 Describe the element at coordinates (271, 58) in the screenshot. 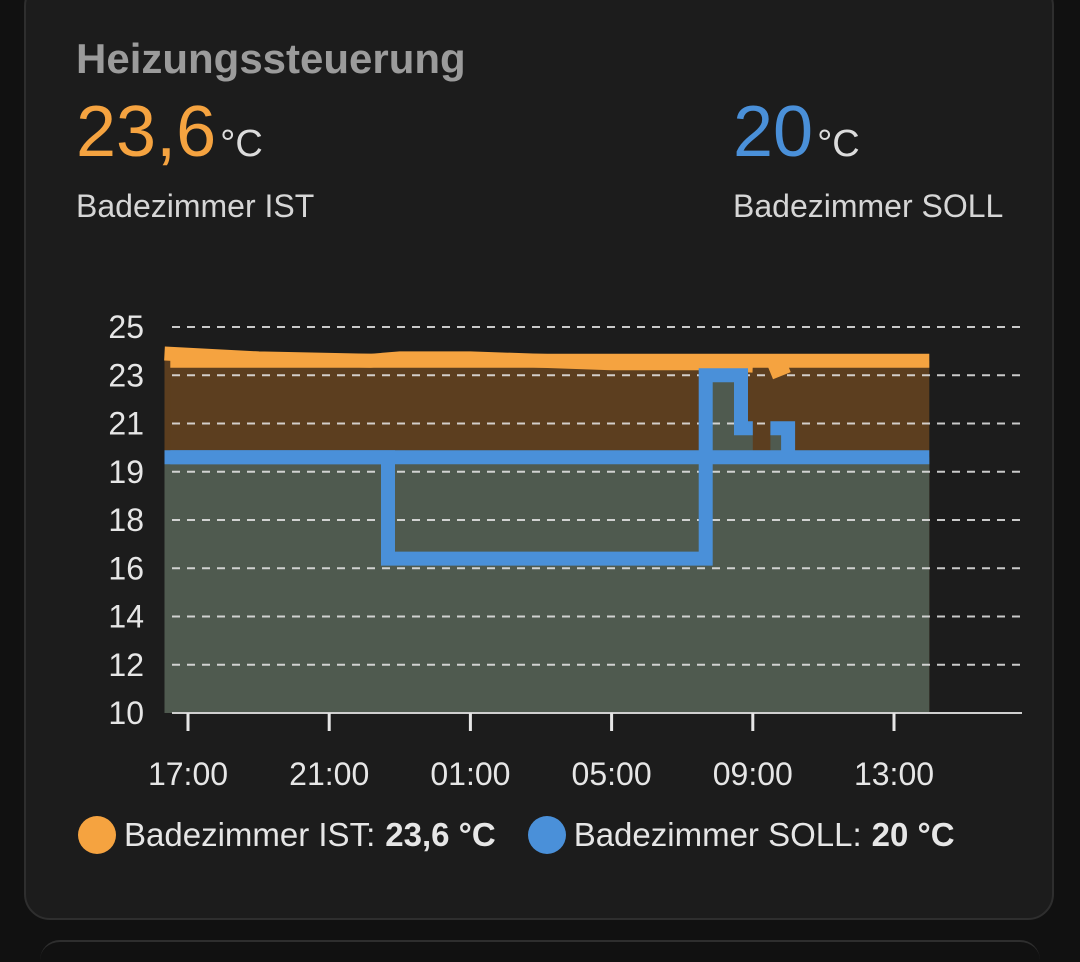

I see `card-title: Heizungssteuerung` at that location.